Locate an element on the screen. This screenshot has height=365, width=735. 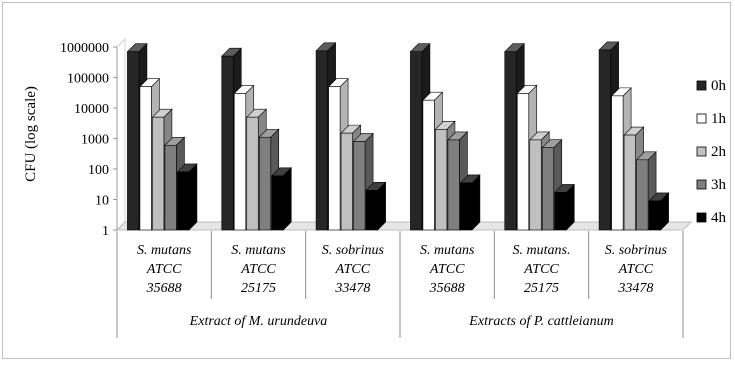
y-tick-label: 1000 is located at coordinates (95, 140).